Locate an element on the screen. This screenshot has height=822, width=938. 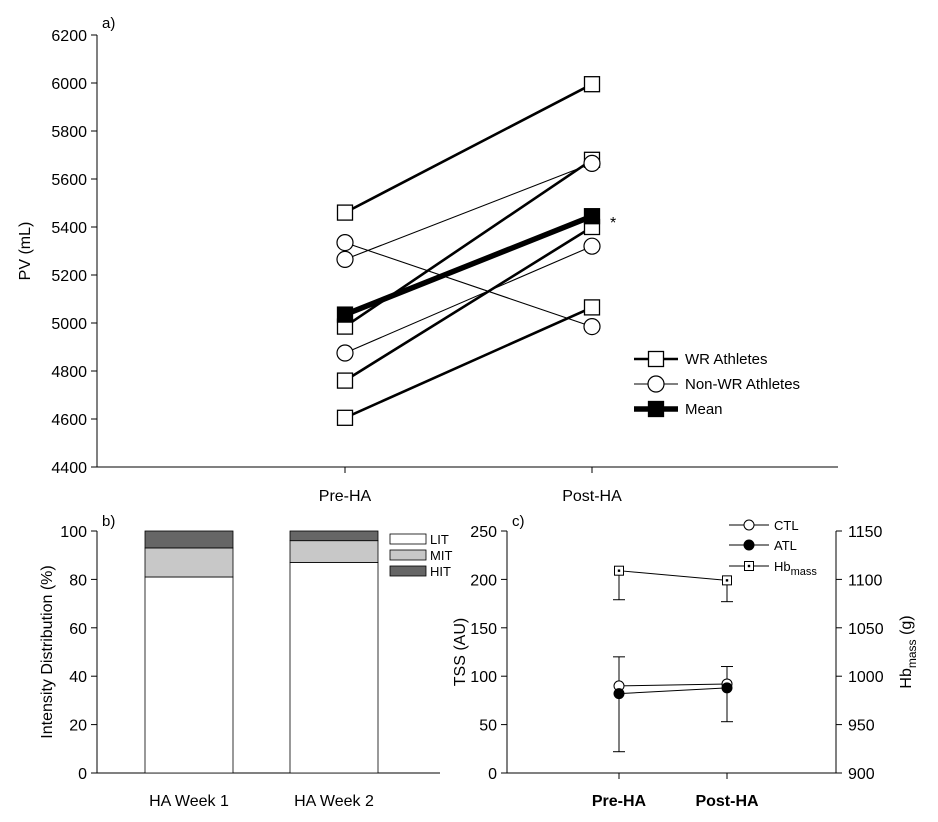
y-tick-label: 50 is located at coordinates (488, 726).